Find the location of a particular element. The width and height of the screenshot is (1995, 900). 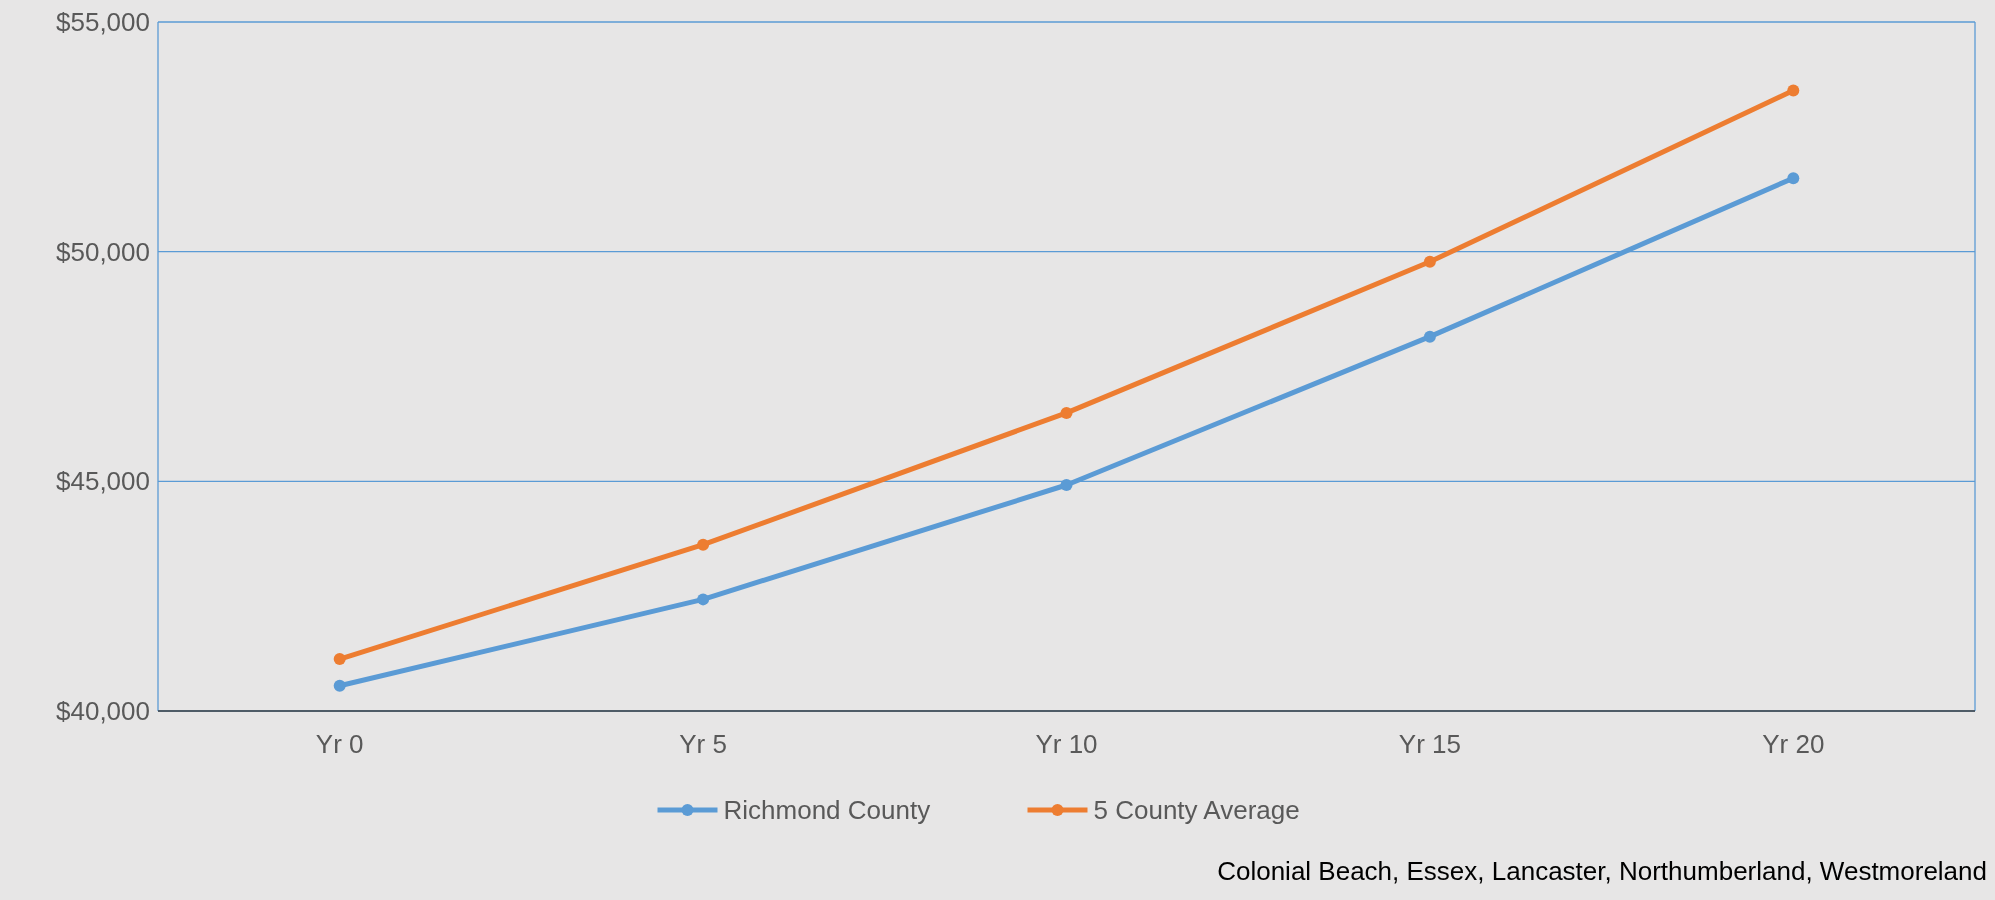

text: Colonial Beach, Essex, Lancaster, Northumberland, Westmoreland is located at coordinates (1602, 871).